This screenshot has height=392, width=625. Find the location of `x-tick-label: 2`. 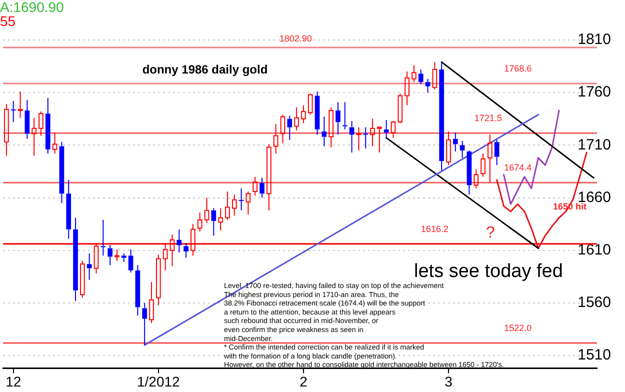

x-tick-label: 2 is located at coordinates (304, 381).